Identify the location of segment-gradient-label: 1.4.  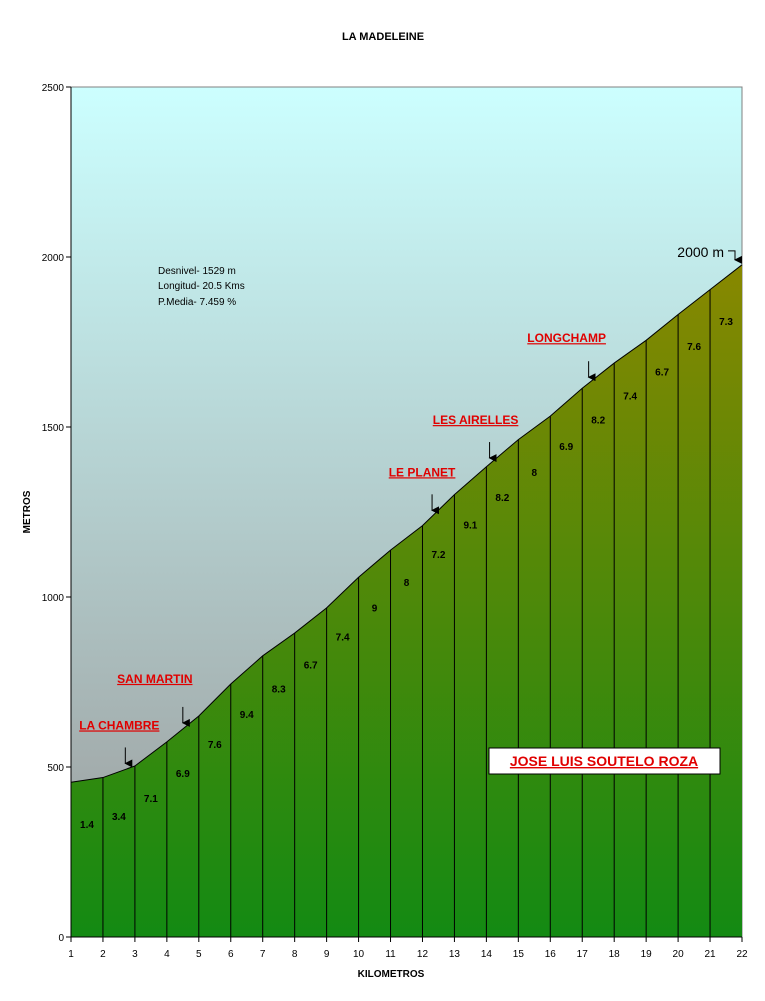
(87, 825).